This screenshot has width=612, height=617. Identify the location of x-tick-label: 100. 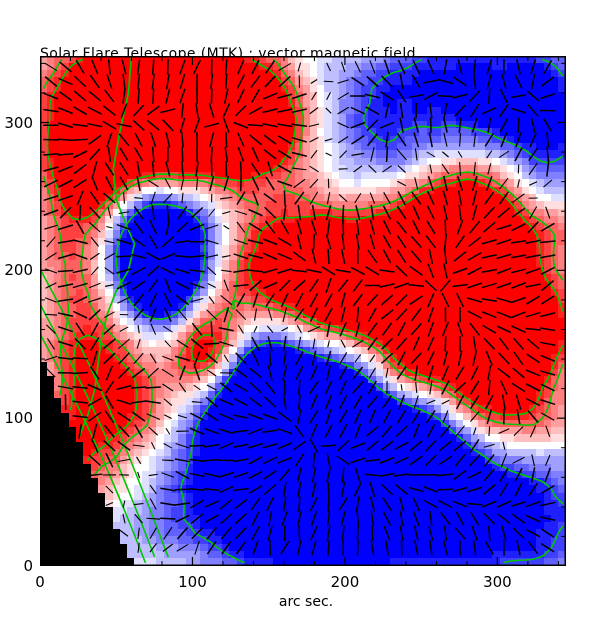
(192, 582).